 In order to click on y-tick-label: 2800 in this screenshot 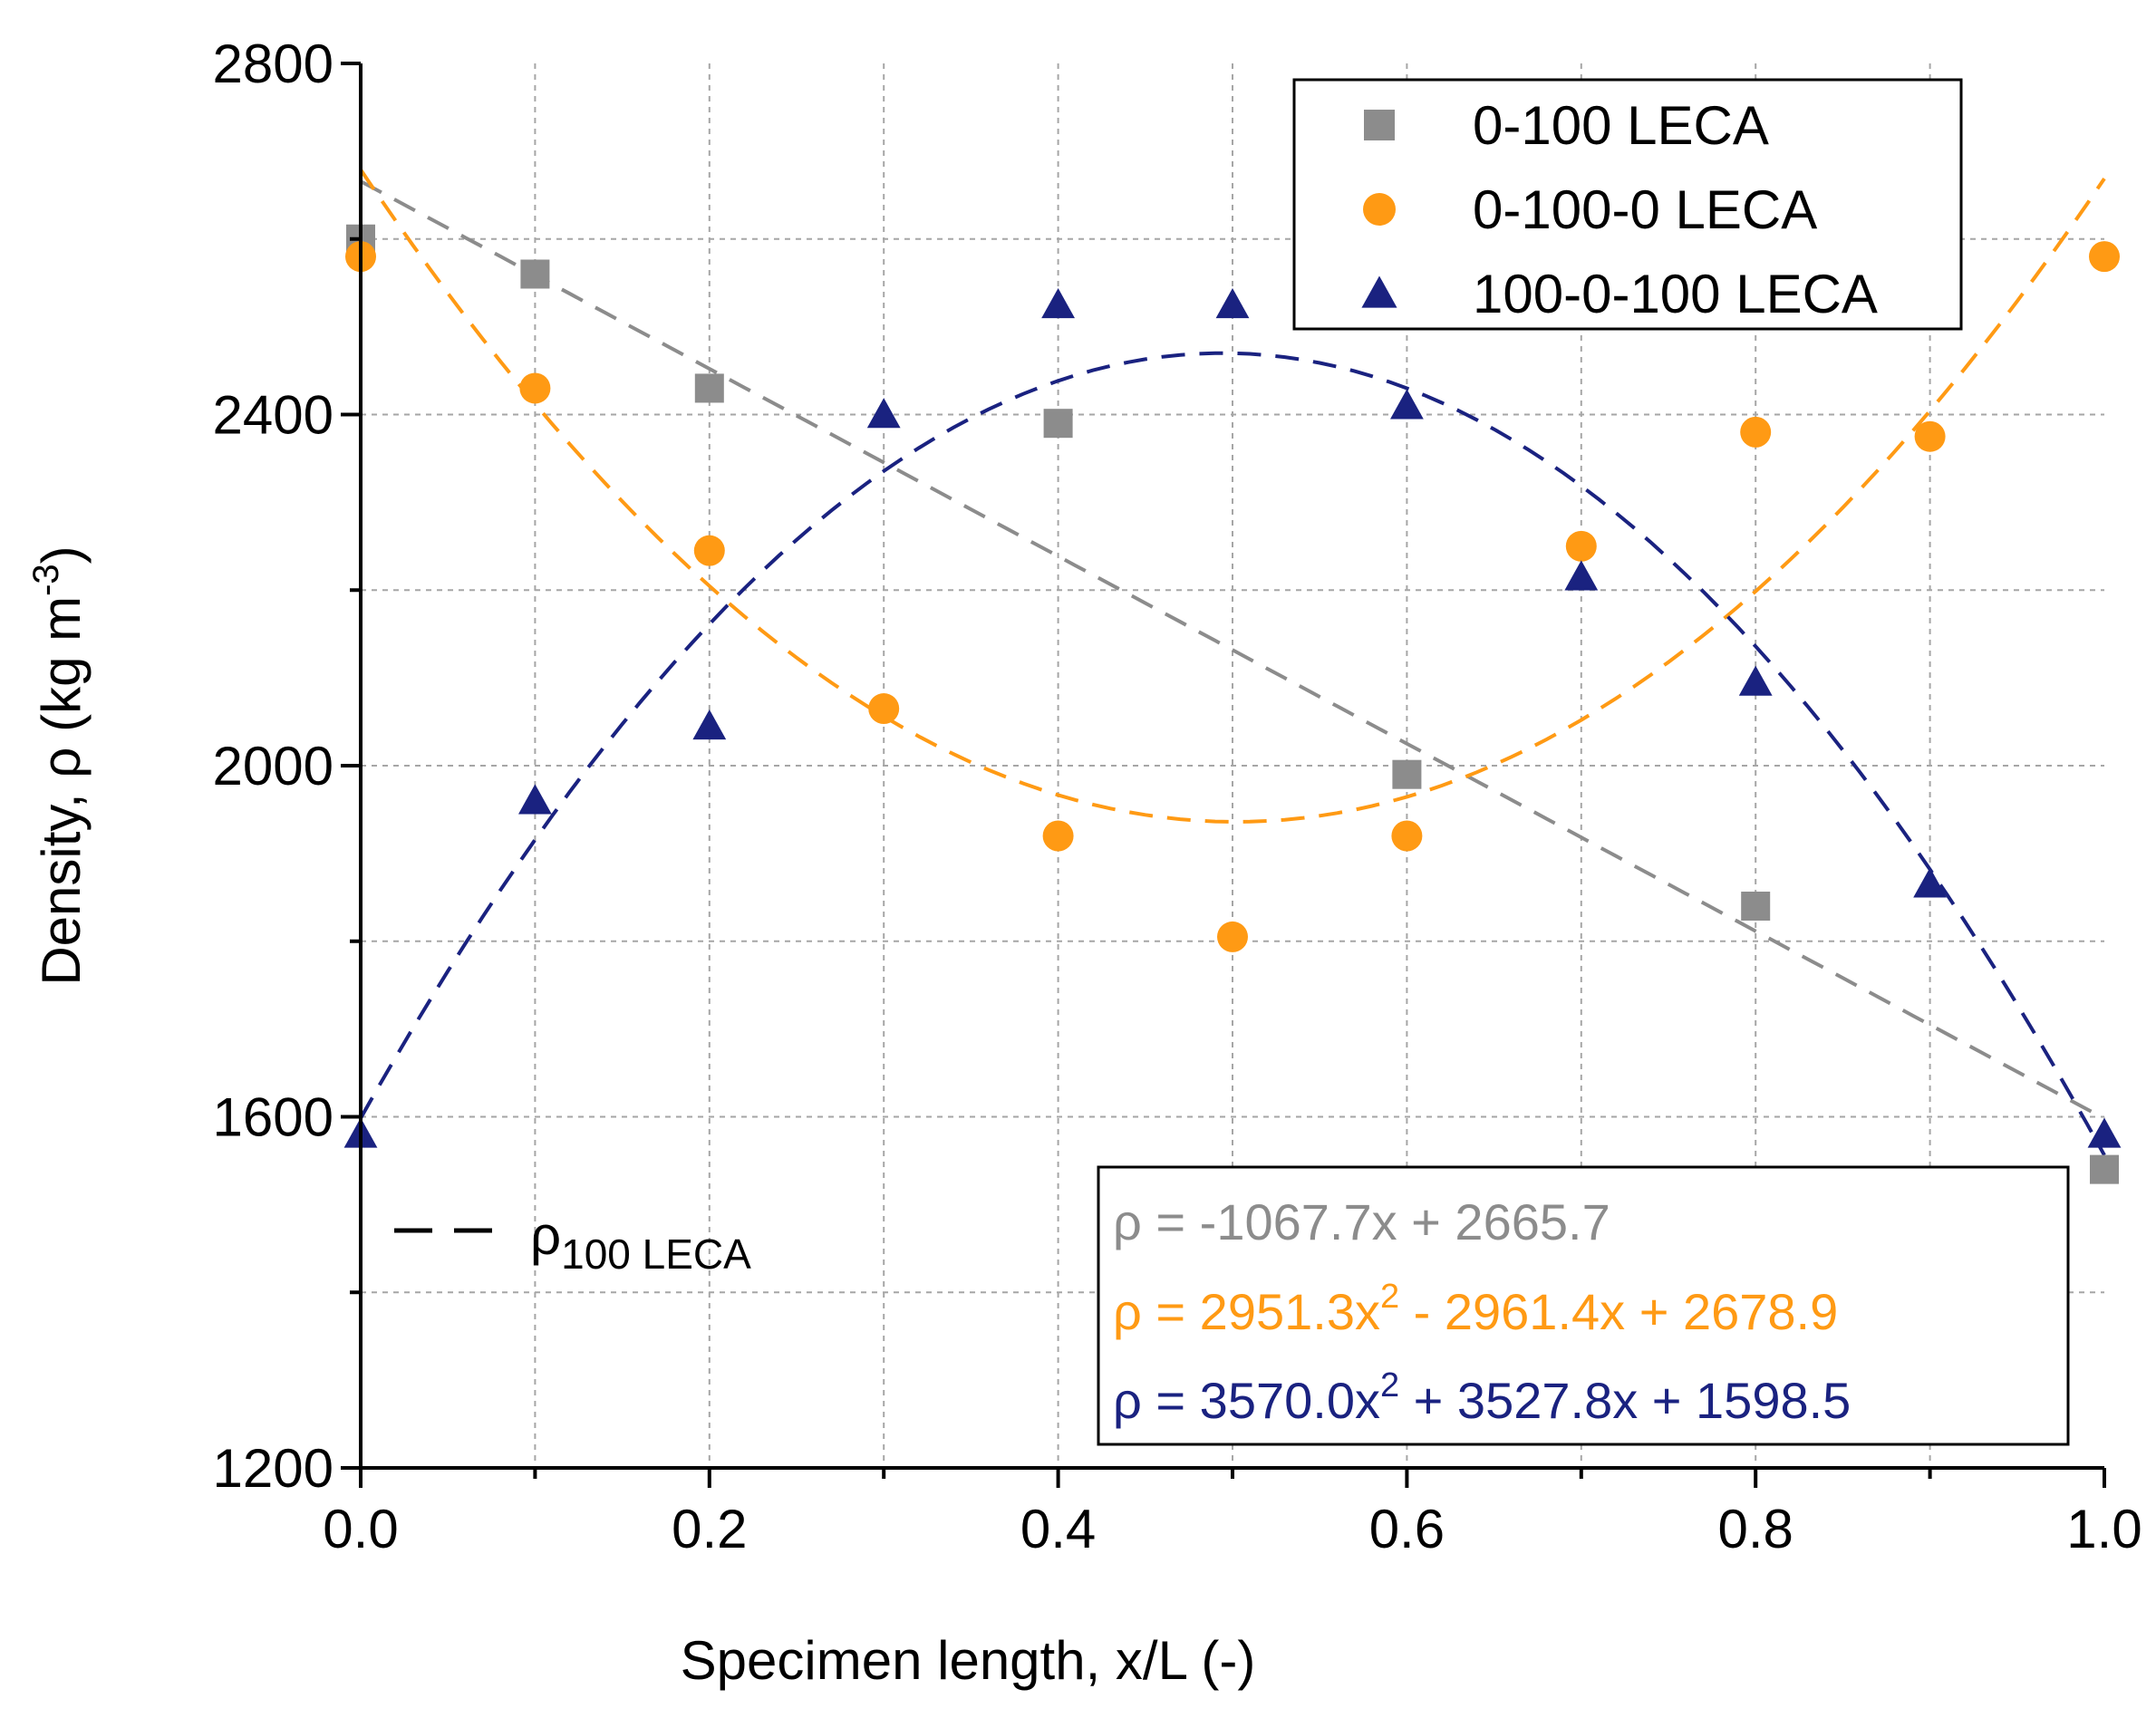, I will do `click(273, 64)`.